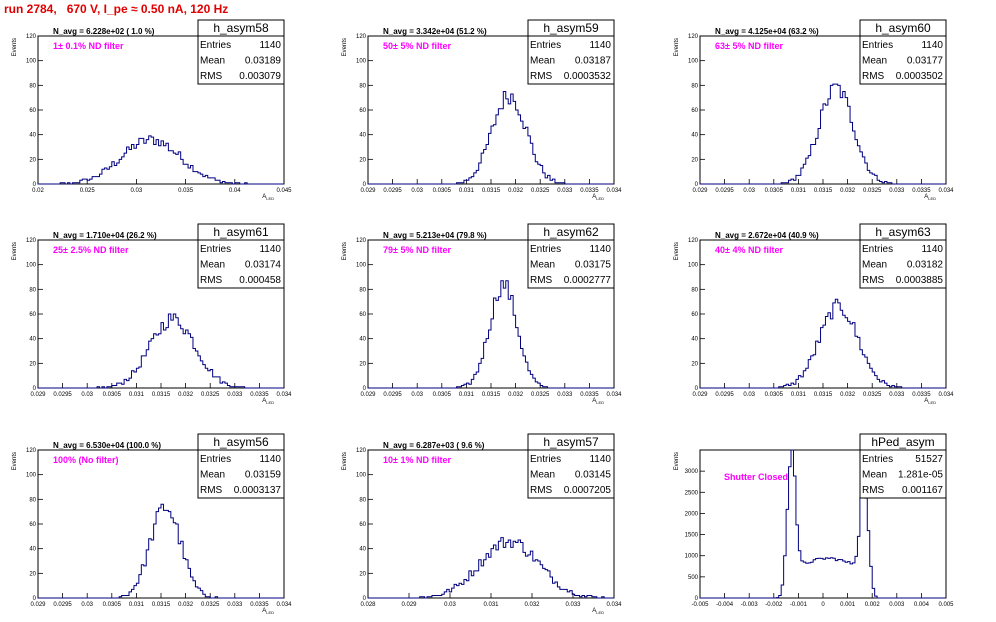 Image resolution: width=996 pixels, height=622 pixels. What do you see at coordinates (929, 459) in the screenshot?
I see `stats-value: 51527` at bounding box center [929, 459].